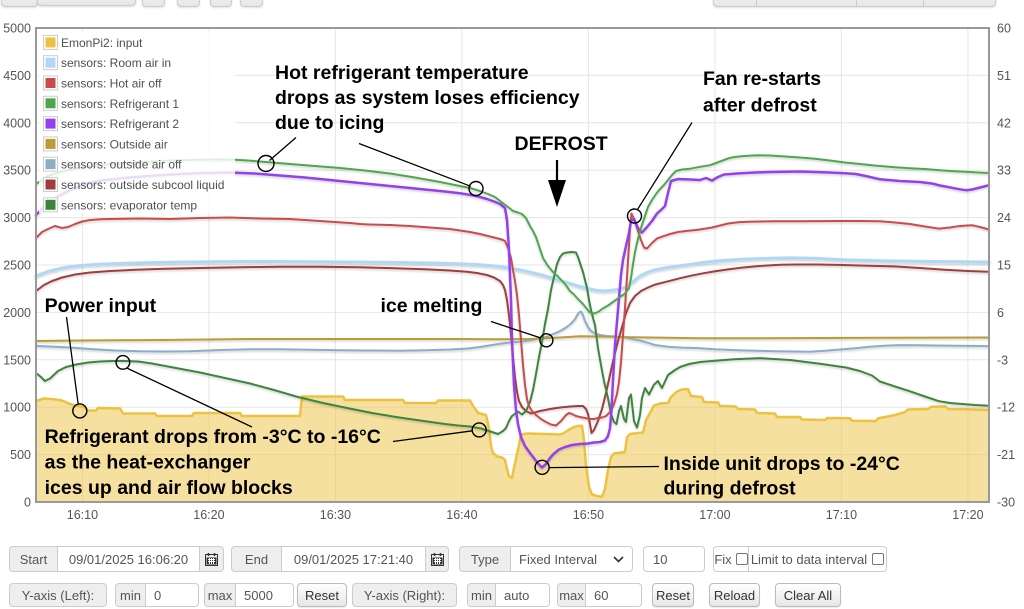 The image size is (1024, 609). What do you see at coordinates (17, 29) in the screenshot?
I see `svg-text: 5000` at bounding box center [17, 29].